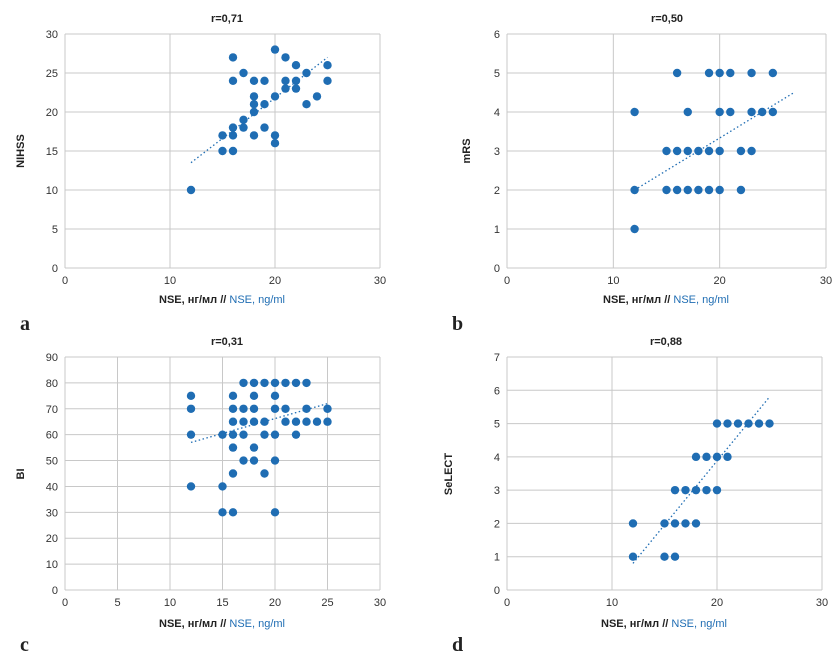  What do you see at coordinates (52, 410) in the screenshot?
I see `y-tick-label: 70` at bounding box center [52, 410].